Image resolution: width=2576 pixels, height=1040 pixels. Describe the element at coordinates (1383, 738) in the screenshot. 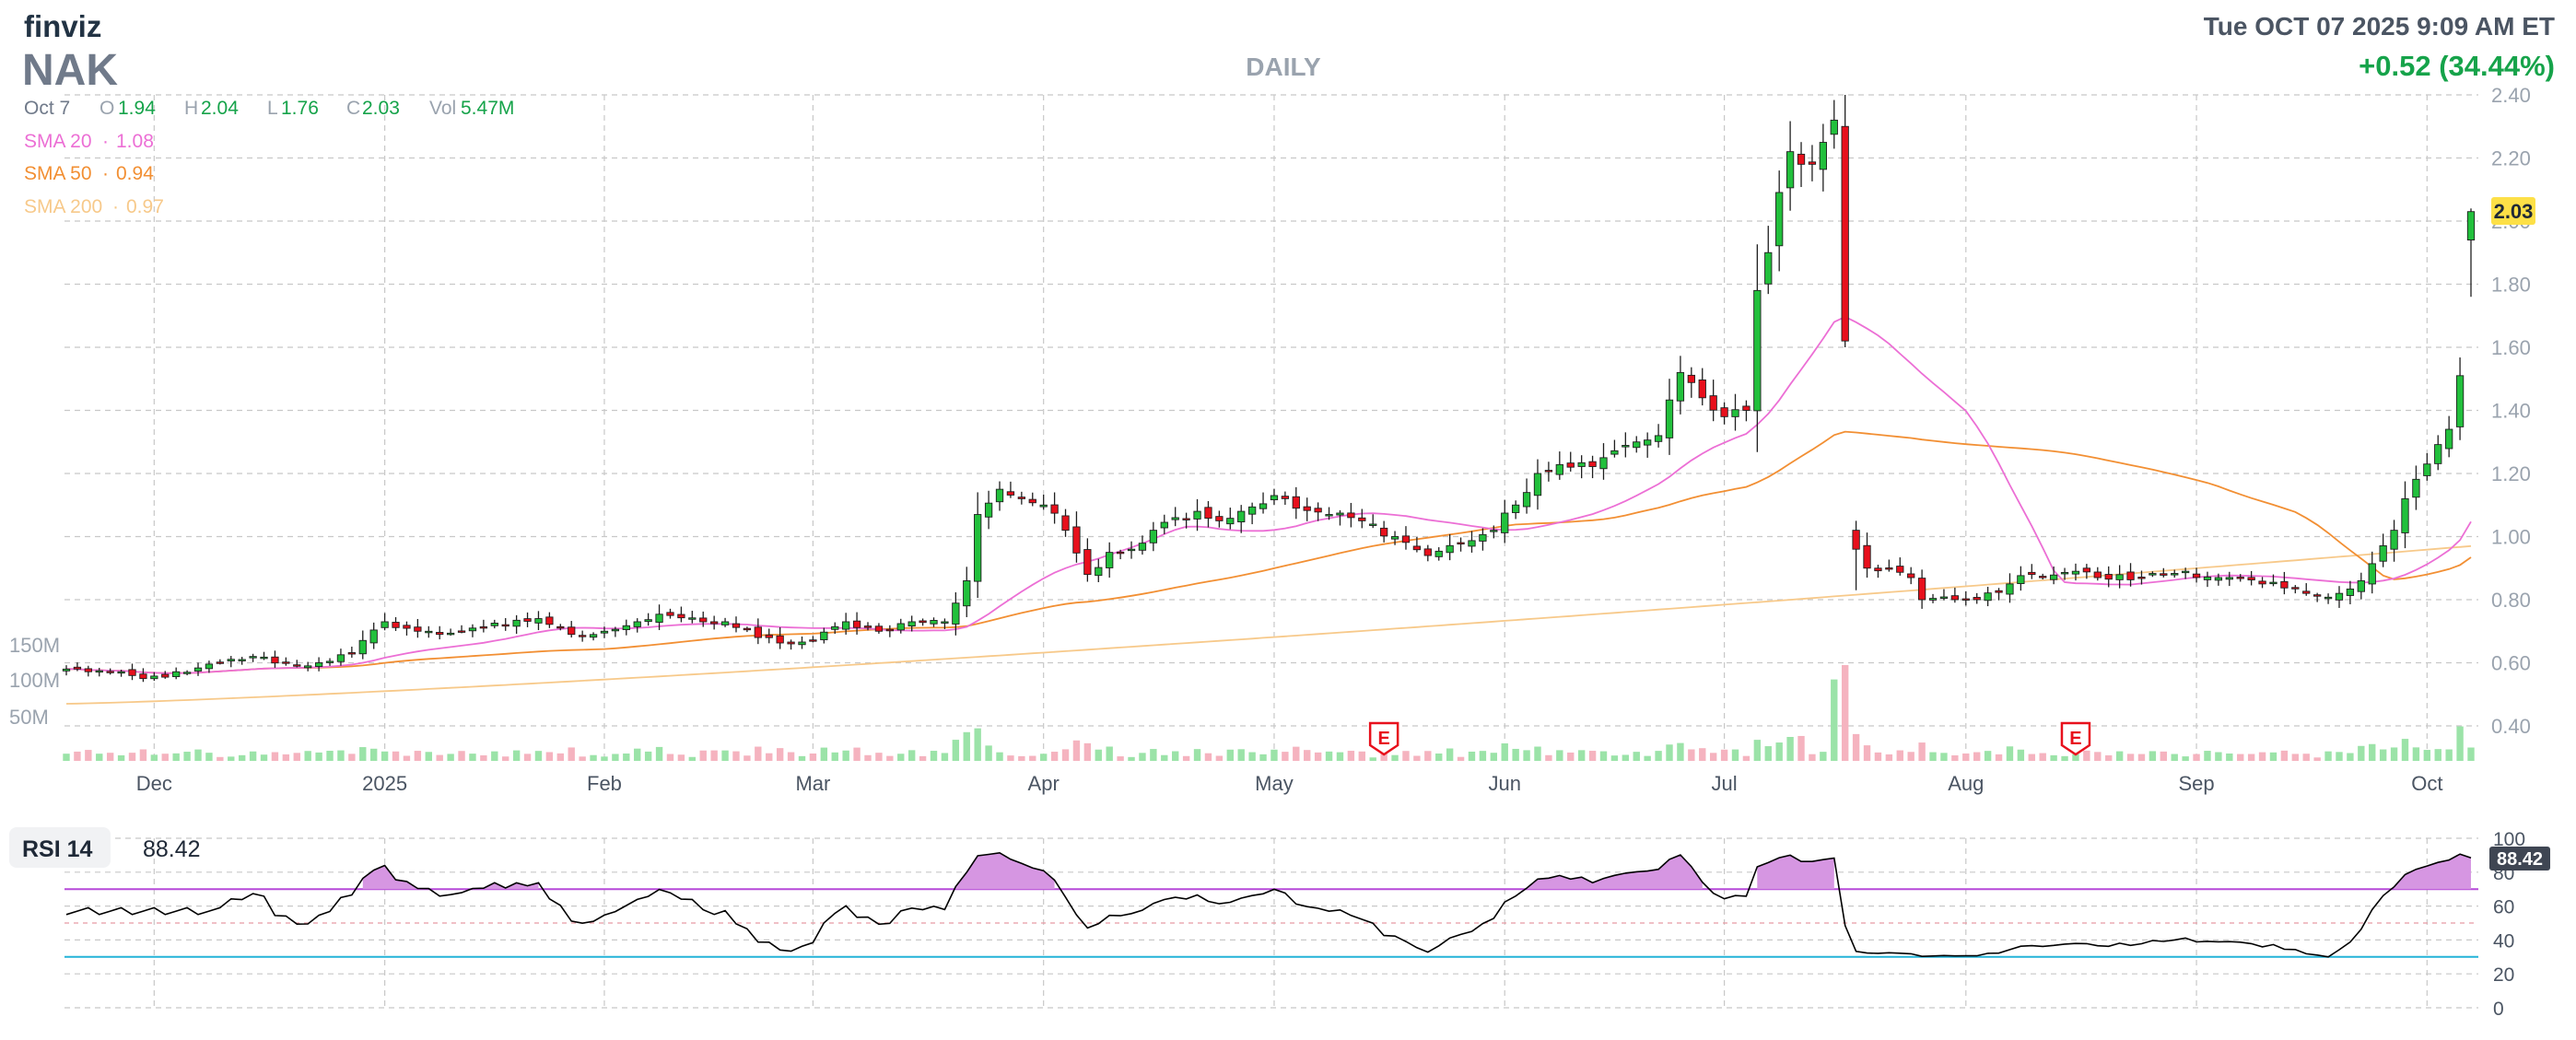

I see `earnings-marker` at that location.